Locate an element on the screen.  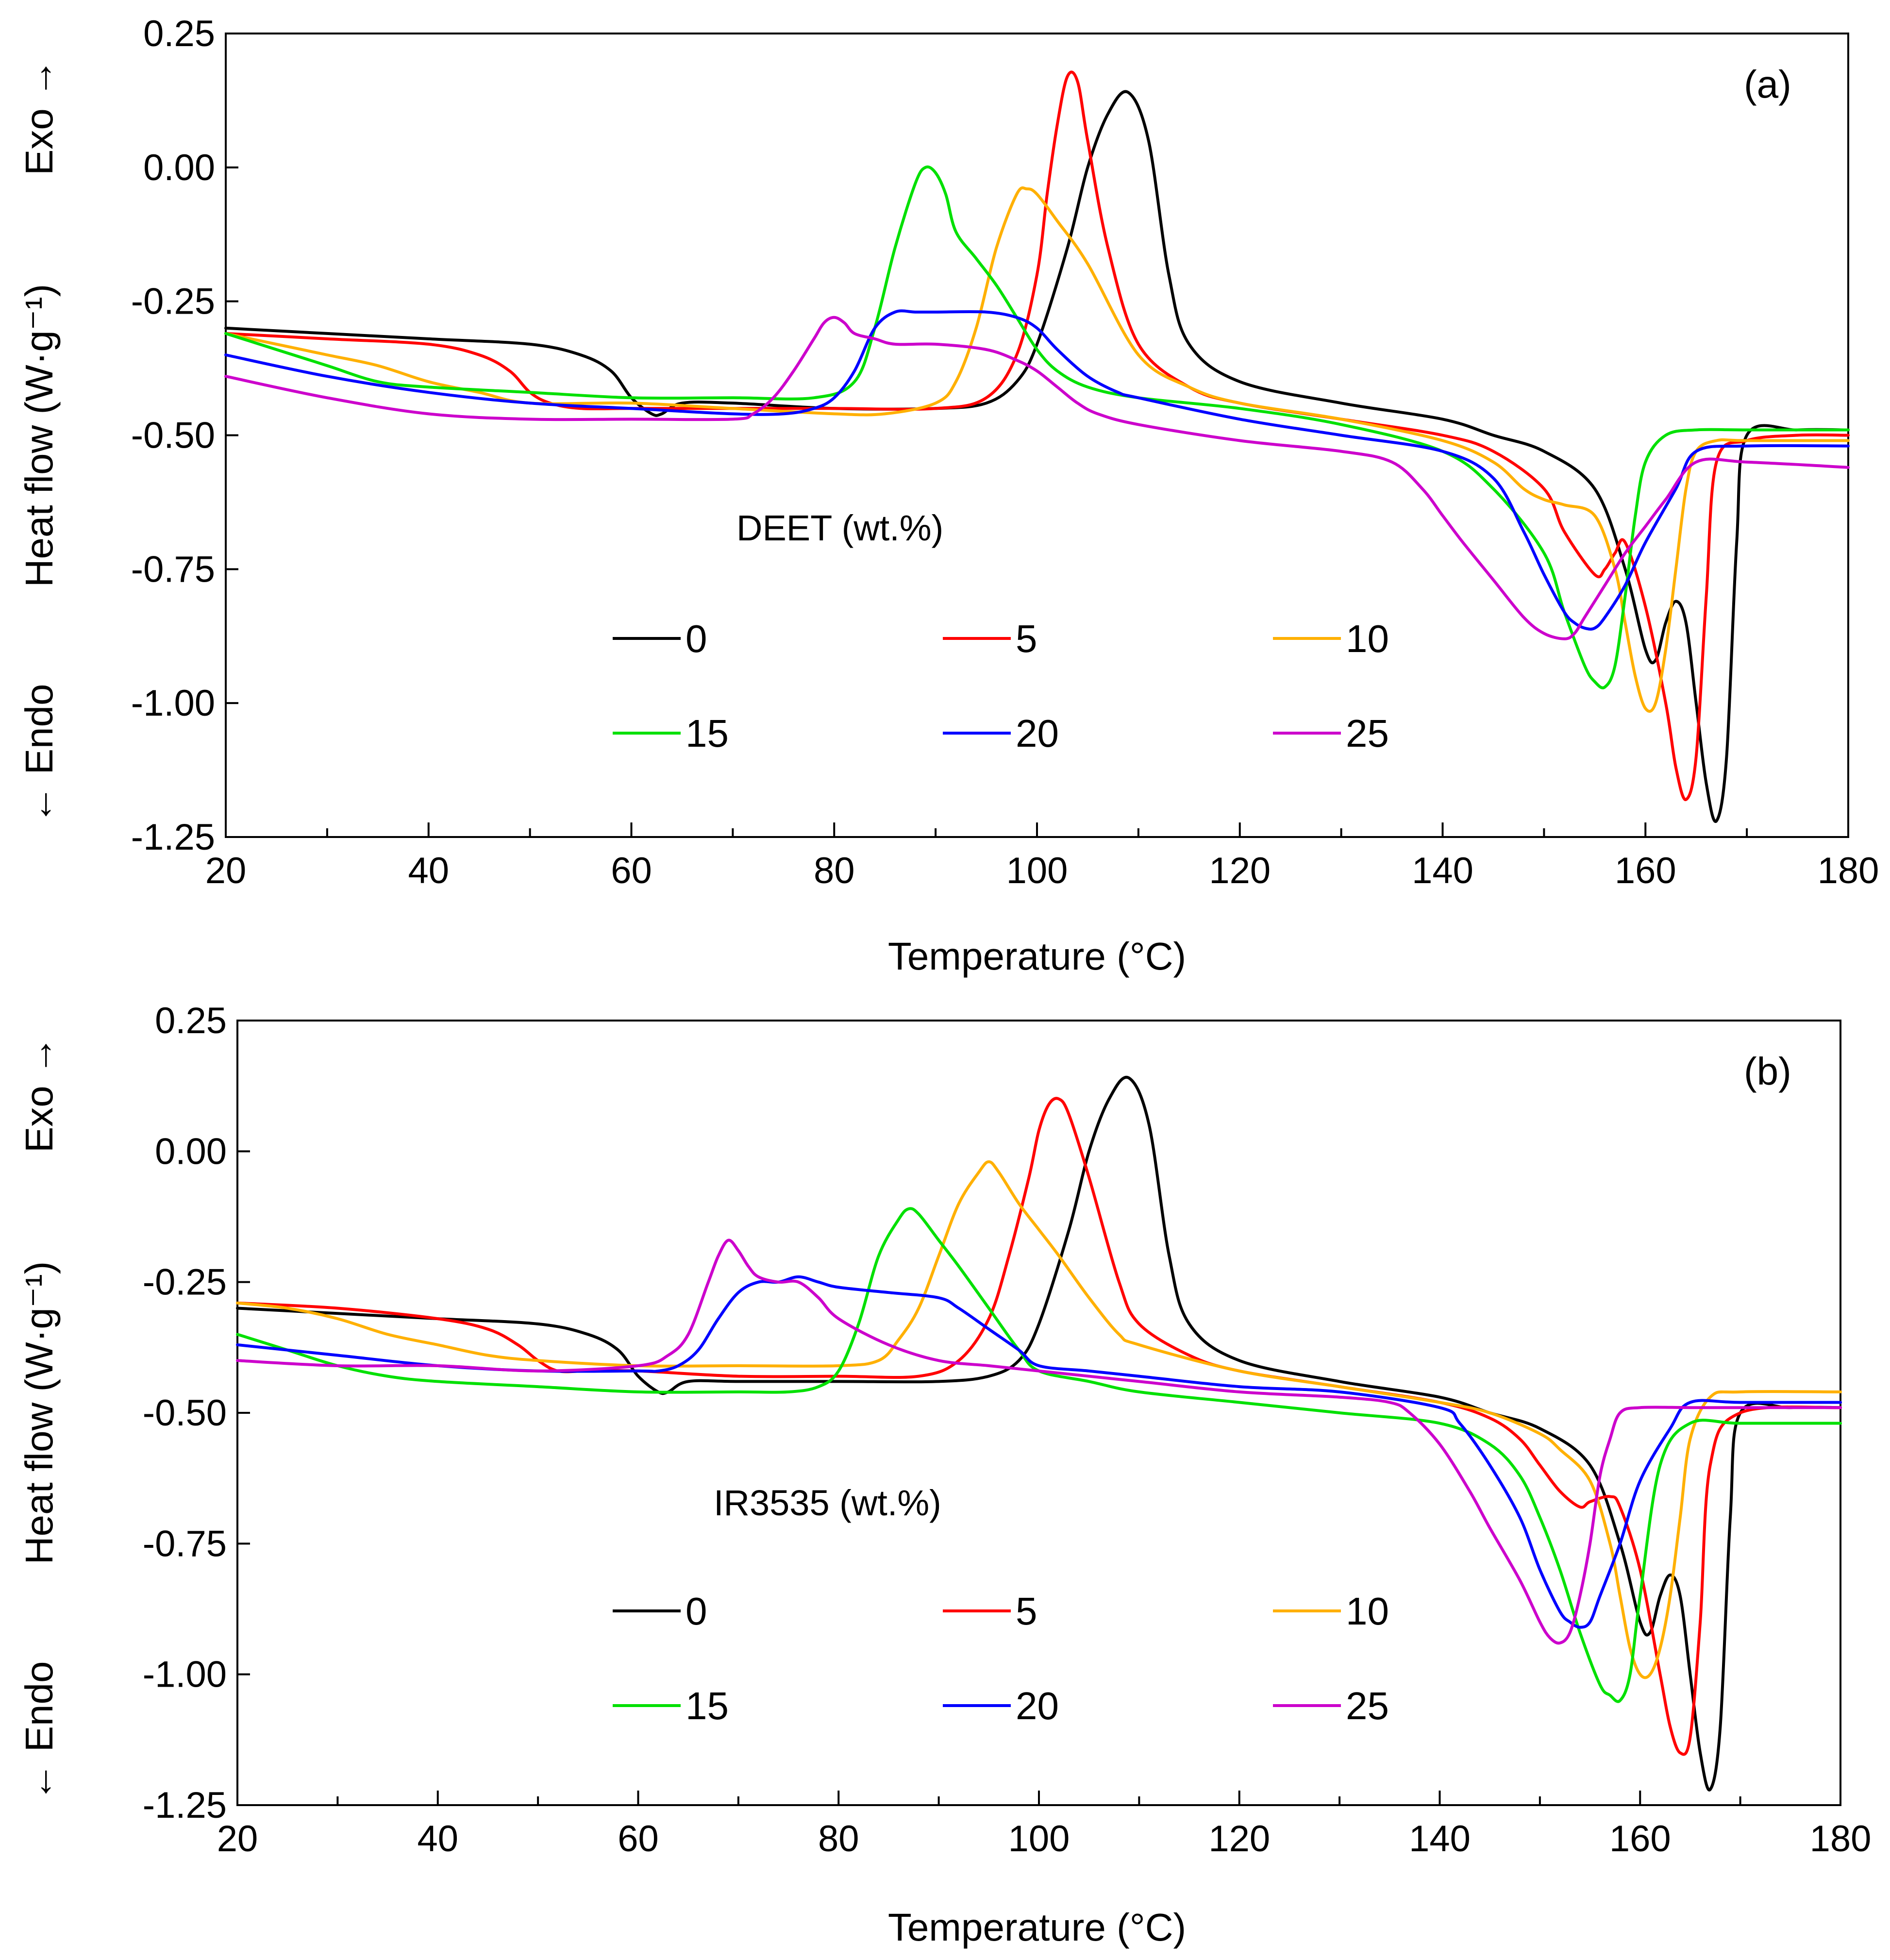
y-axis-title-group-b: Heat flow (W·g⁻¹) Exo → ← Endo is located at coordinates (39, 1419).